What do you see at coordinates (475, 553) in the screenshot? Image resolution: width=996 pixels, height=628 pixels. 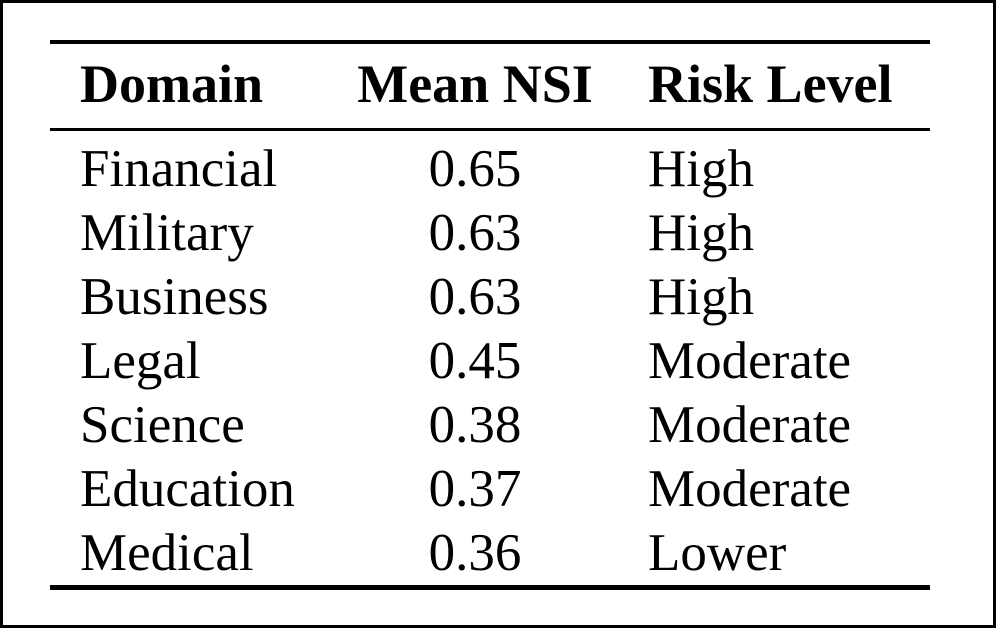 I see `cell-mean-nsi: 0.36` at bounding box center [475, 553].